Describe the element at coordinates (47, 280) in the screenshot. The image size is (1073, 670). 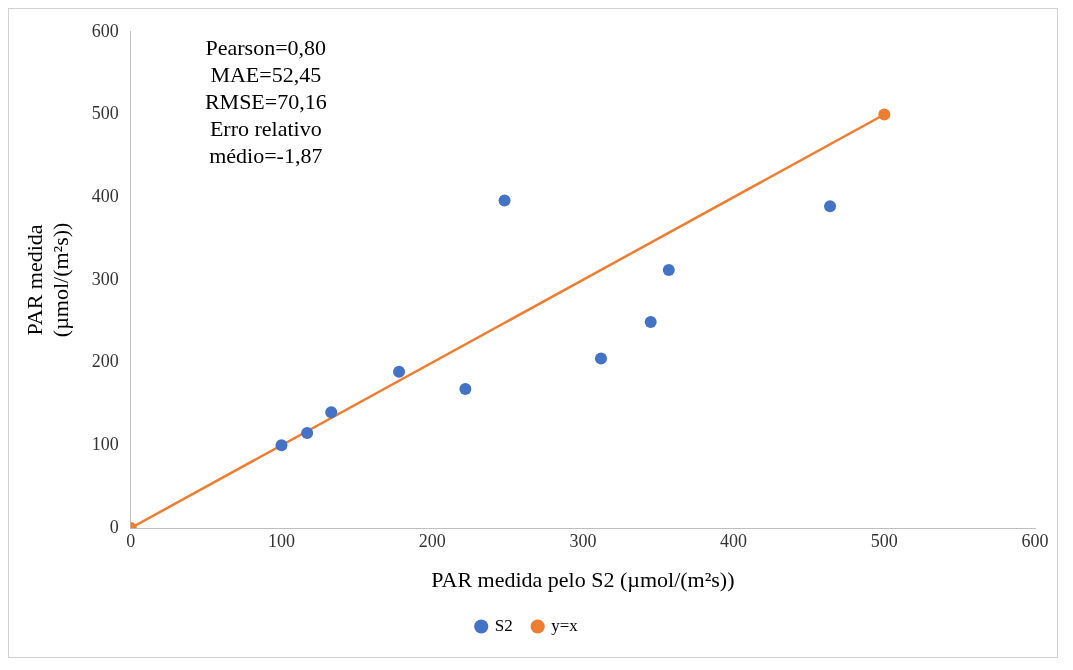
I see `y-axis-title: PAR medida (µmol/(m²s))` at that location.